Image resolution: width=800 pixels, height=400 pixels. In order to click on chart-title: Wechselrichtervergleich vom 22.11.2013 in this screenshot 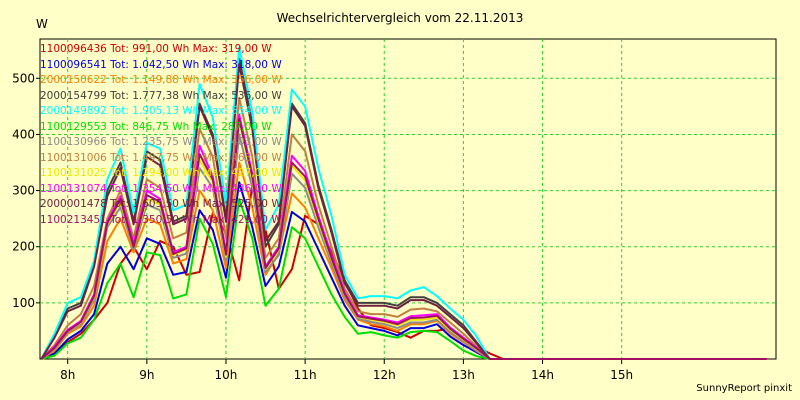, I will do `click(400, 18)`.